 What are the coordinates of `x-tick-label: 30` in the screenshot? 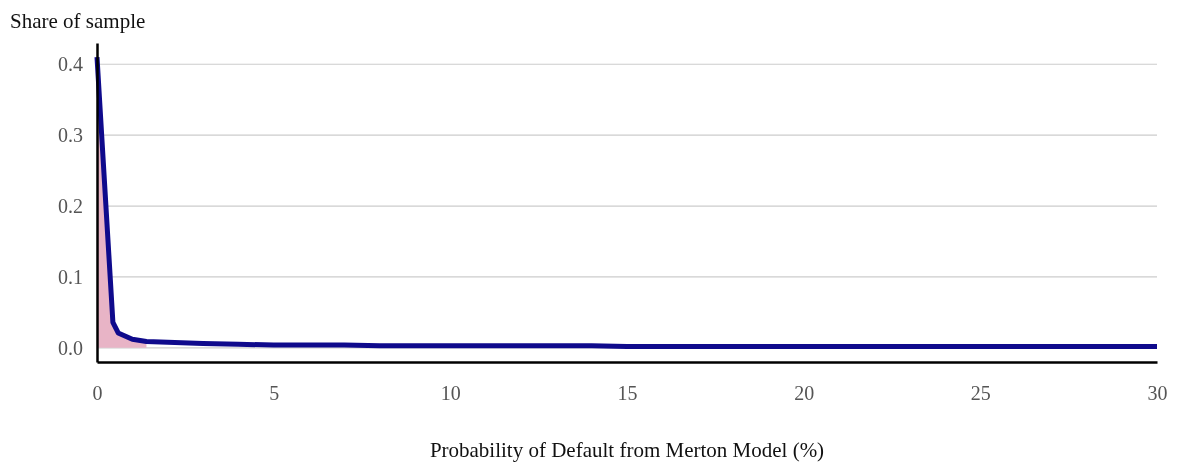 It's located at (1157, 393).